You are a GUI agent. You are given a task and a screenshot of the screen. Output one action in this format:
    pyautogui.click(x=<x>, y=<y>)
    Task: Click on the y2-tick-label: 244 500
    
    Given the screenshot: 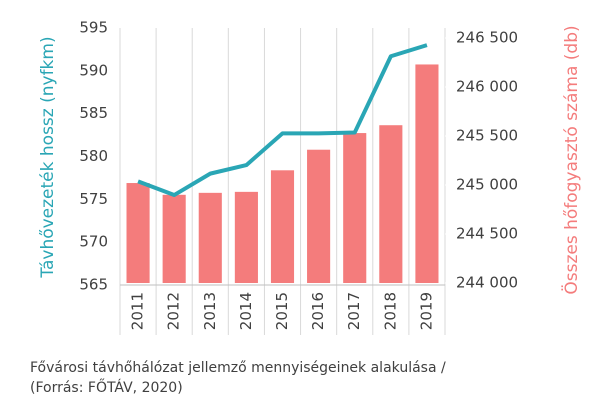 What is the action you would take?
    pyautogui.click(x=487, y=234)
    